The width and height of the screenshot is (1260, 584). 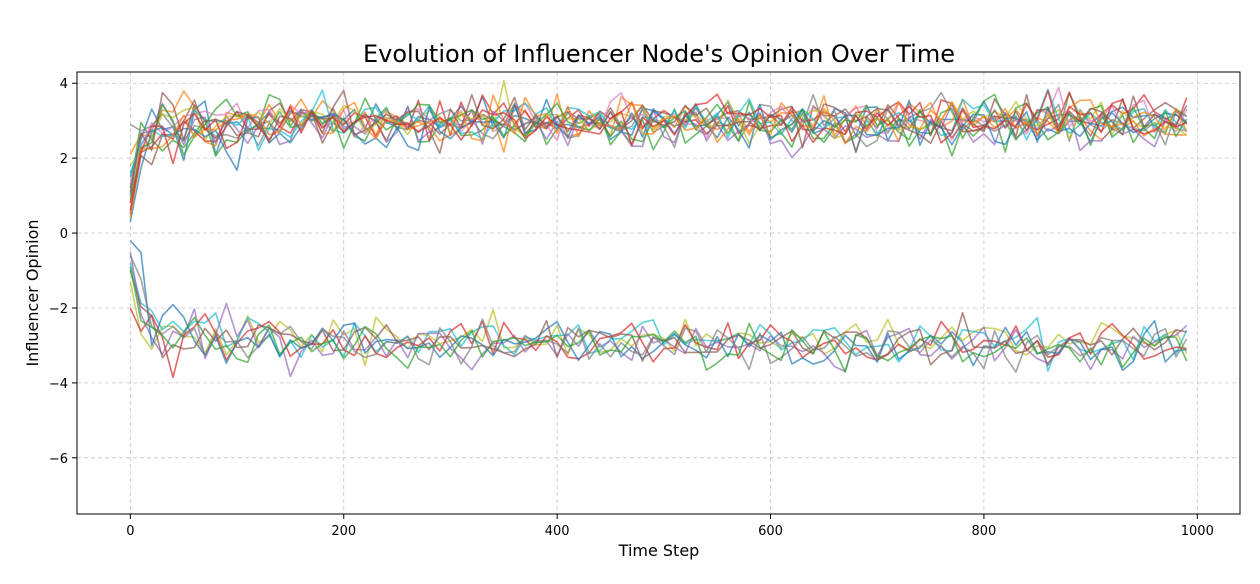 I want to click on y-tick-label: −2, so click(x=58, y=309).